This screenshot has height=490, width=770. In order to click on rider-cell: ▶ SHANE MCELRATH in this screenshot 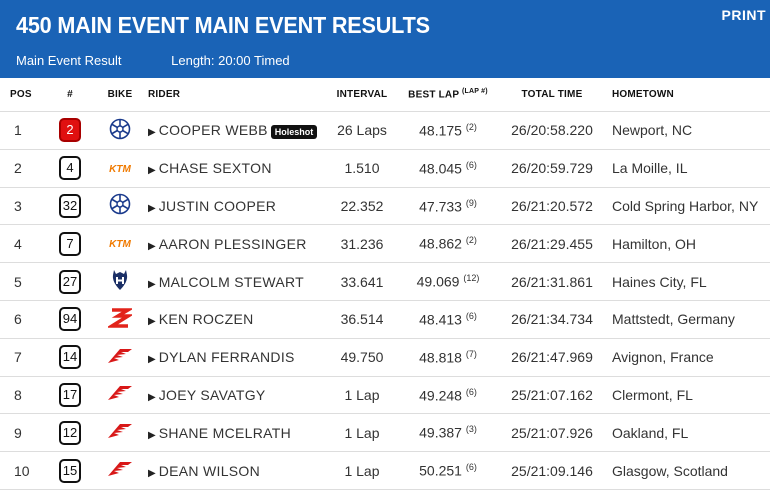, I will do `click(236, 433)`.